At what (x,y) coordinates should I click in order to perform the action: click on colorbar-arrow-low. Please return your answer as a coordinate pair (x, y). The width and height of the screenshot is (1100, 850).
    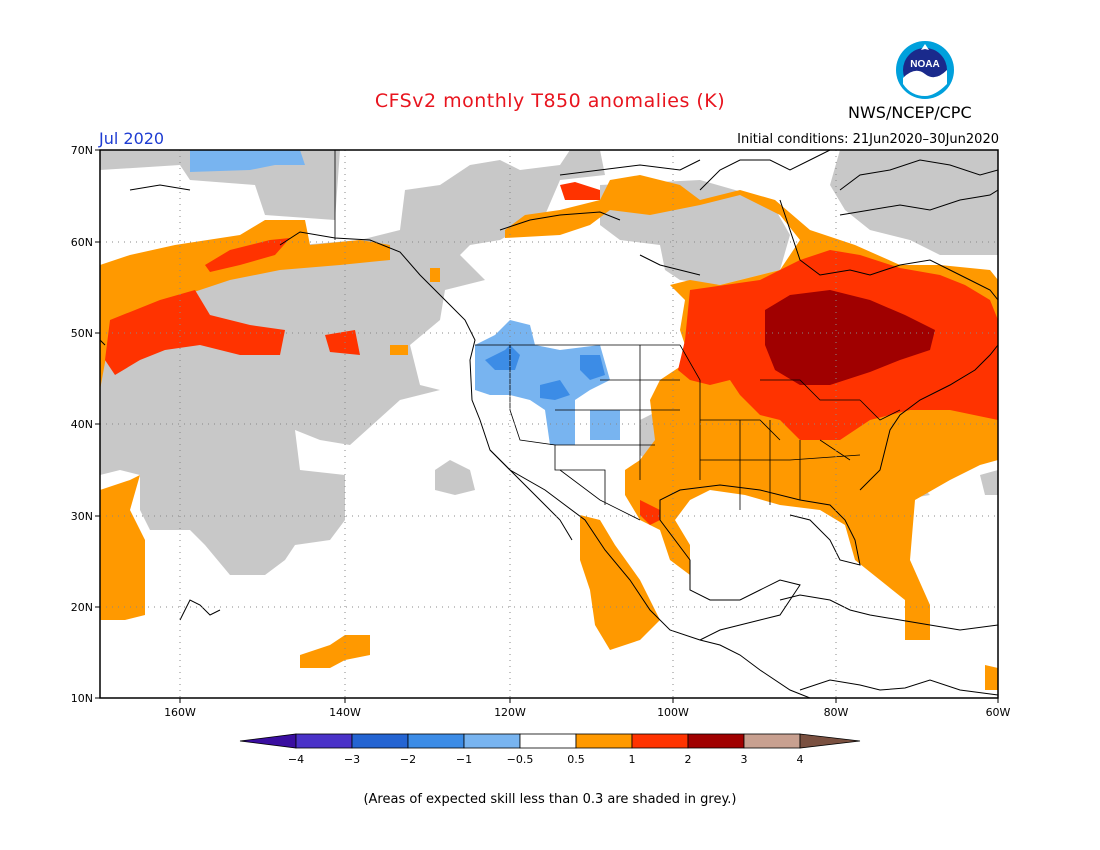
    Looking at the image, I should click on (268, 741).